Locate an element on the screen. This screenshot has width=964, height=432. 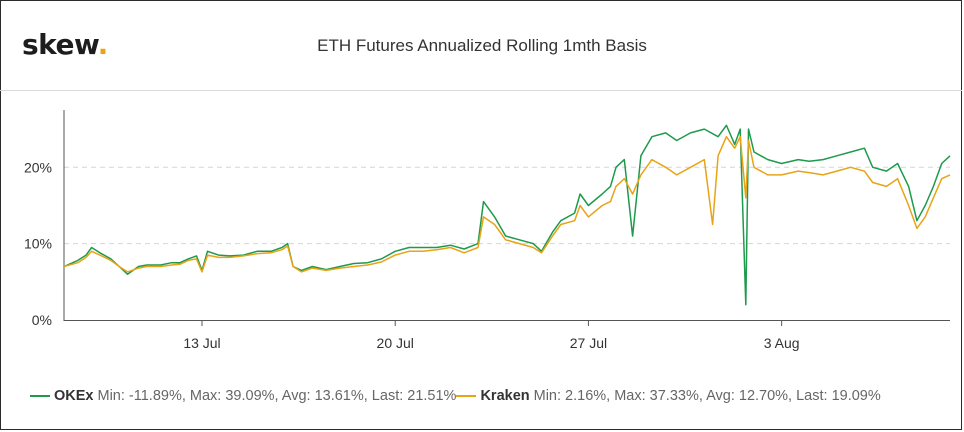
x-tick-label: 3 Aug is located at coordinates (782, 343).